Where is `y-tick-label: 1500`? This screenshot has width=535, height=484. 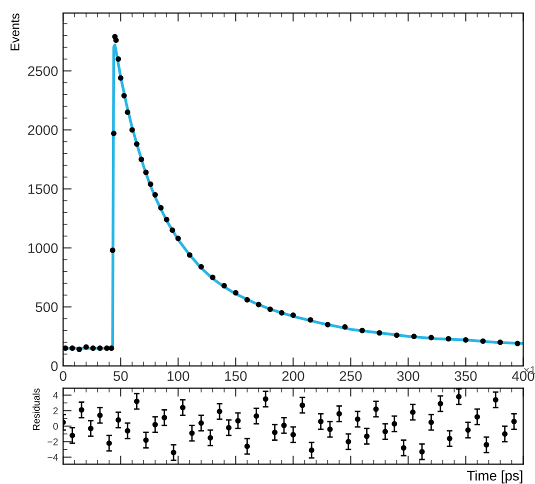
y-tick-label: 1500 is located at coordinates (43, 189).